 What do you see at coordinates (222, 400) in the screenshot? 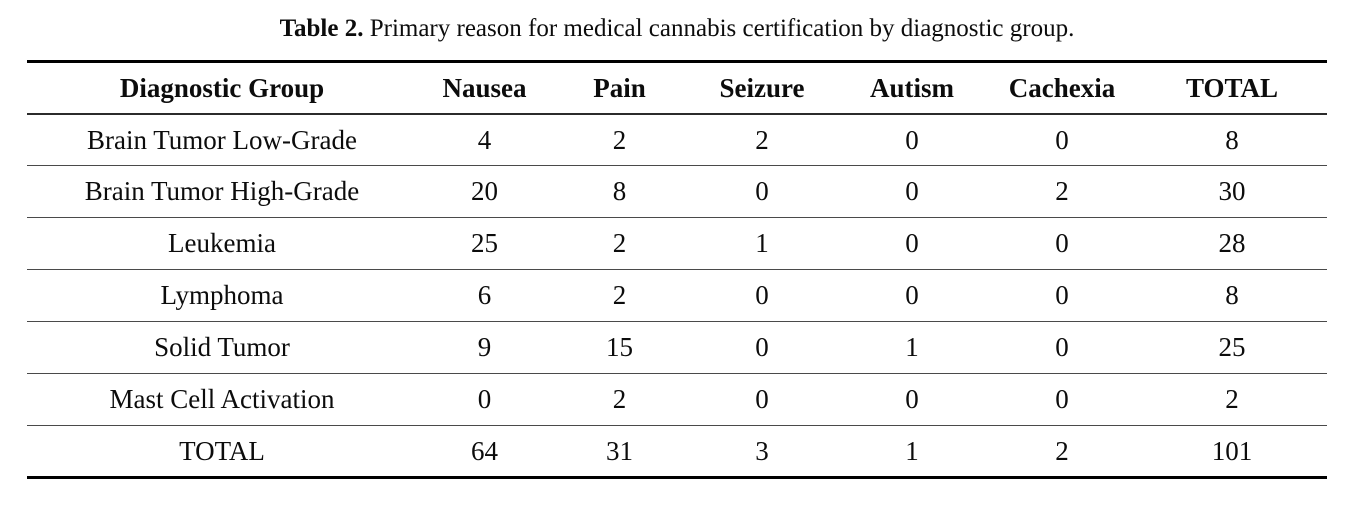
I see `row-label: Mast Cell Activation` at bounding box center [222, 400].